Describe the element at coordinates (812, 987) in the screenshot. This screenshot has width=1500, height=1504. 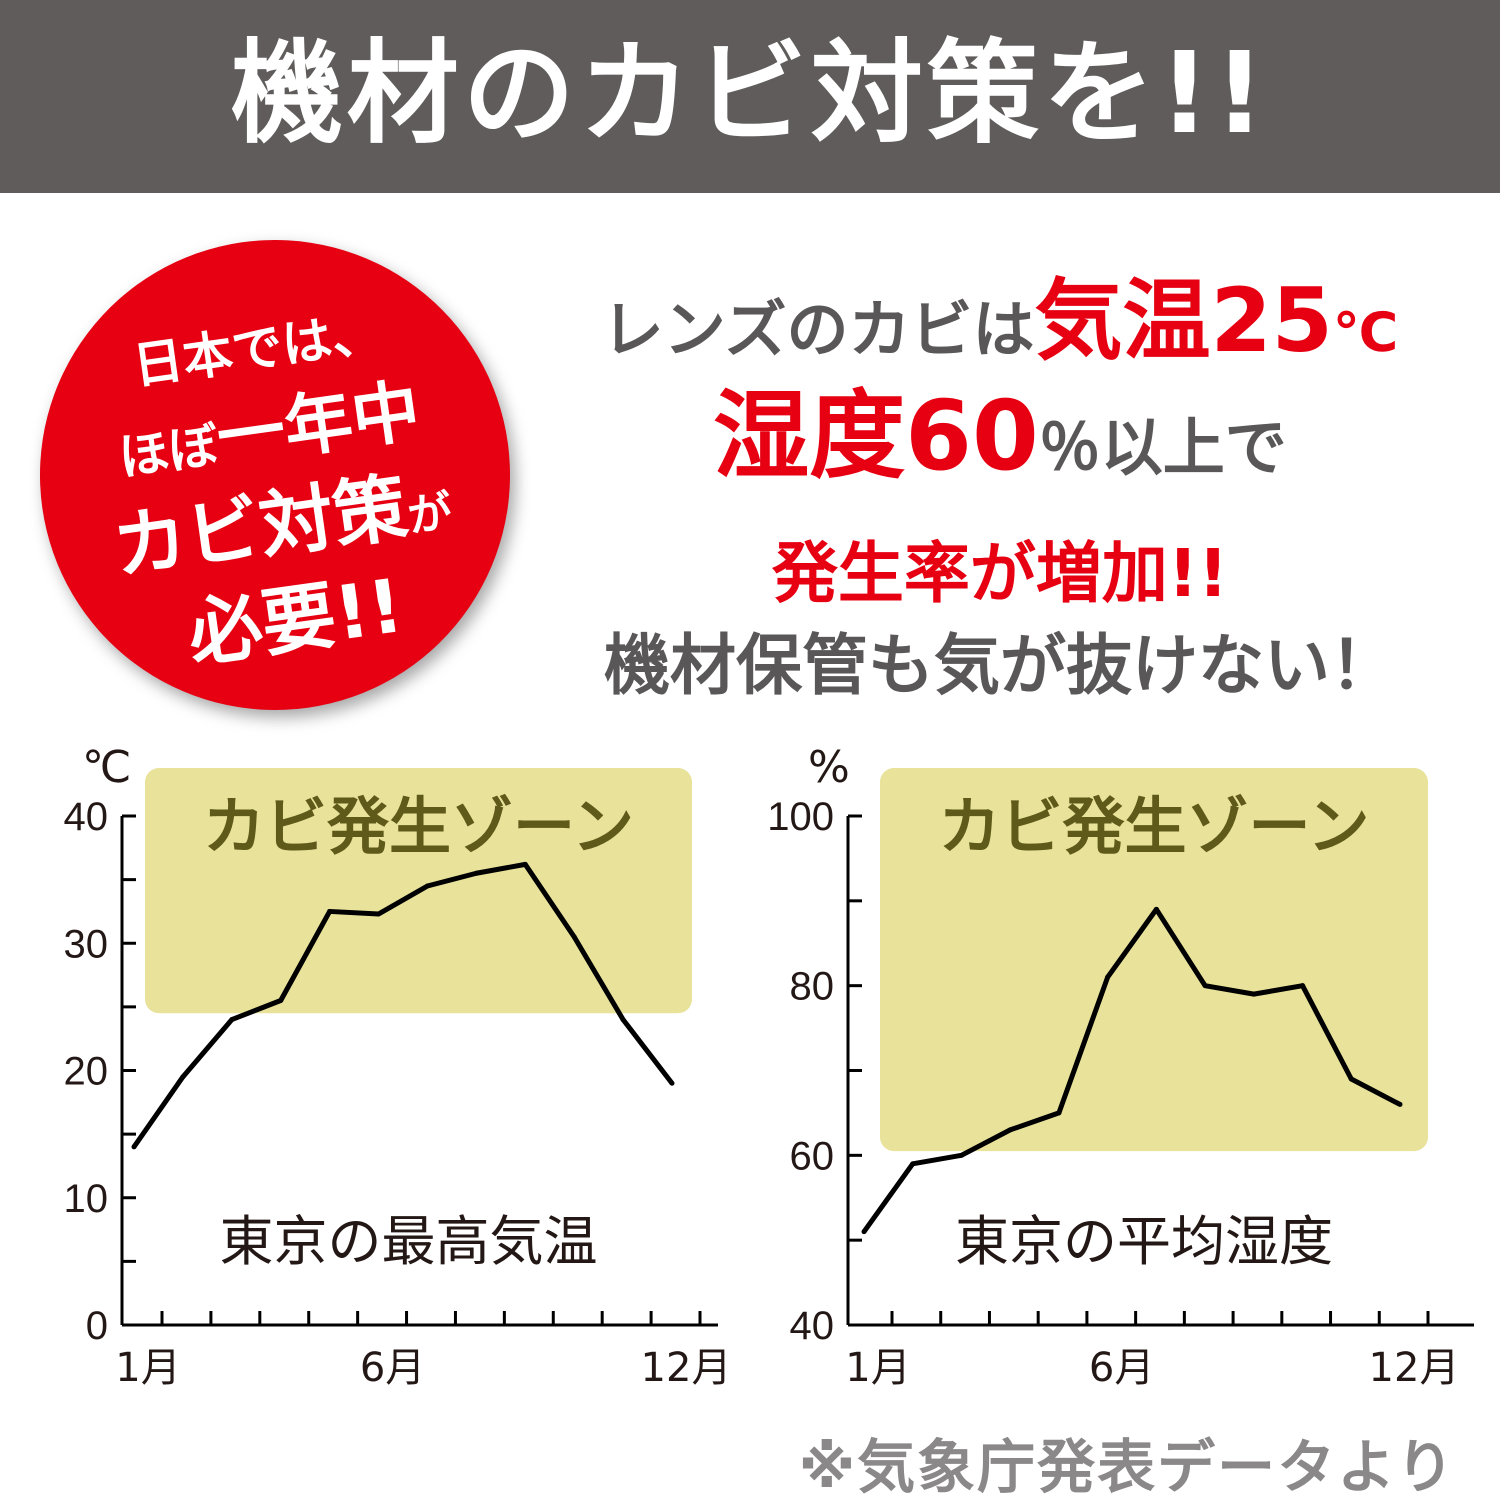
I see `y-tick-label: 80` at that location.